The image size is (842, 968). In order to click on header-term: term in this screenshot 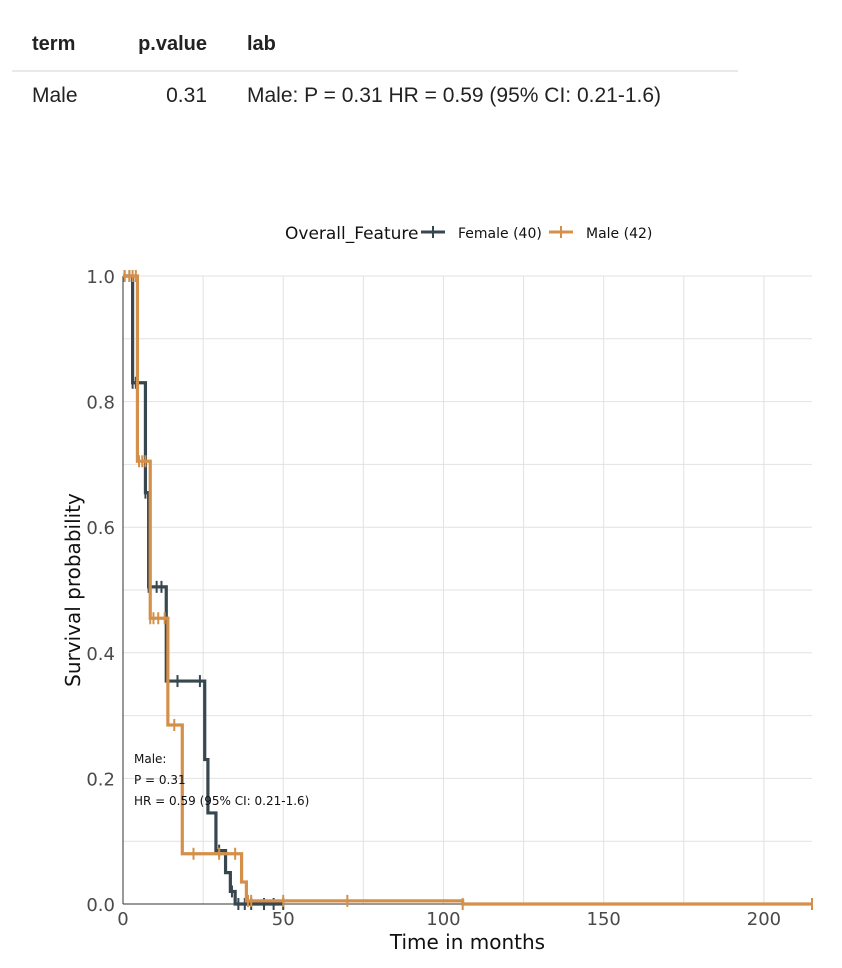, I will do `click(54, 44)`.